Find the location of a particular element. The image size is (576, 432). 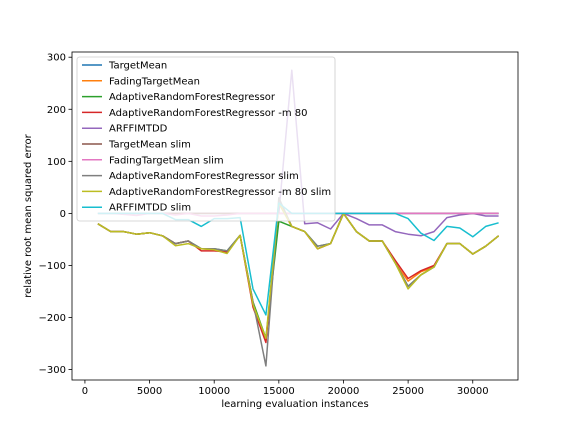

x-tick-label: 10000 is located at coordinates (214, 391).